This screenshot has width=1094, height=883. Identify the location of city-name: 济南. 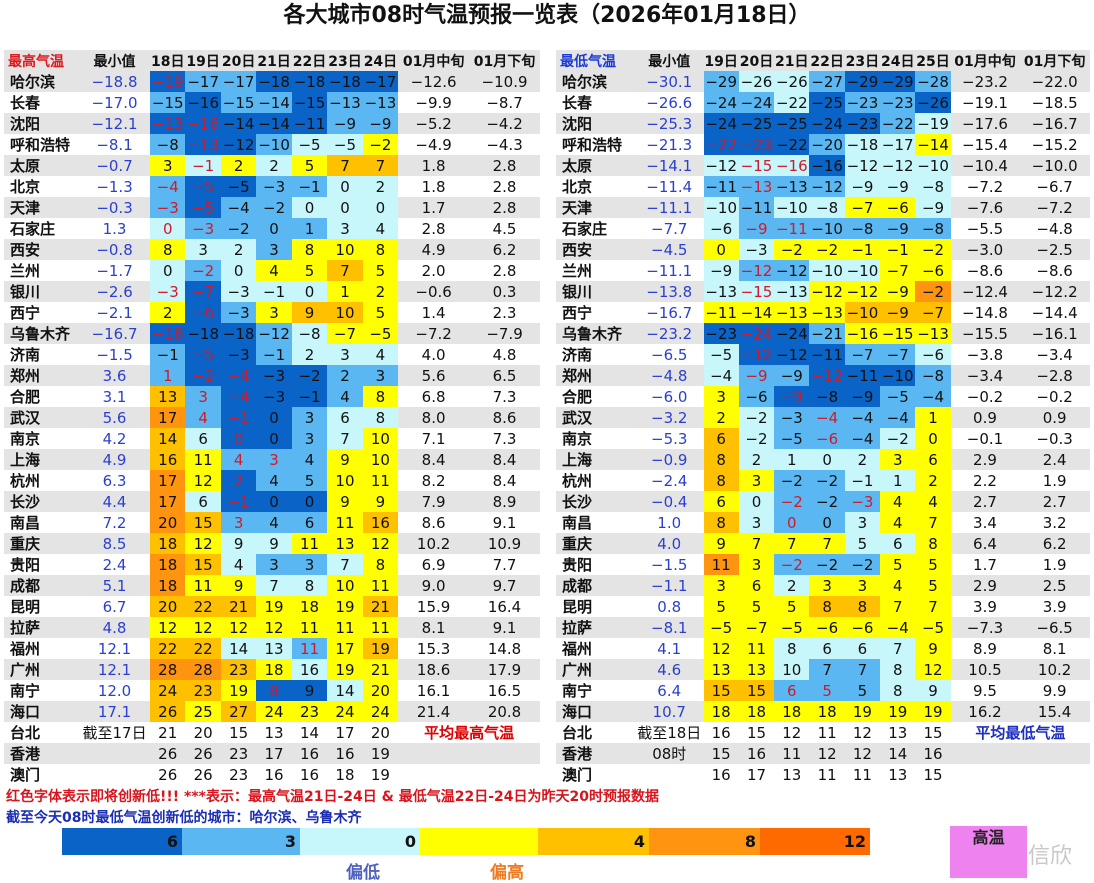
(25, 355).